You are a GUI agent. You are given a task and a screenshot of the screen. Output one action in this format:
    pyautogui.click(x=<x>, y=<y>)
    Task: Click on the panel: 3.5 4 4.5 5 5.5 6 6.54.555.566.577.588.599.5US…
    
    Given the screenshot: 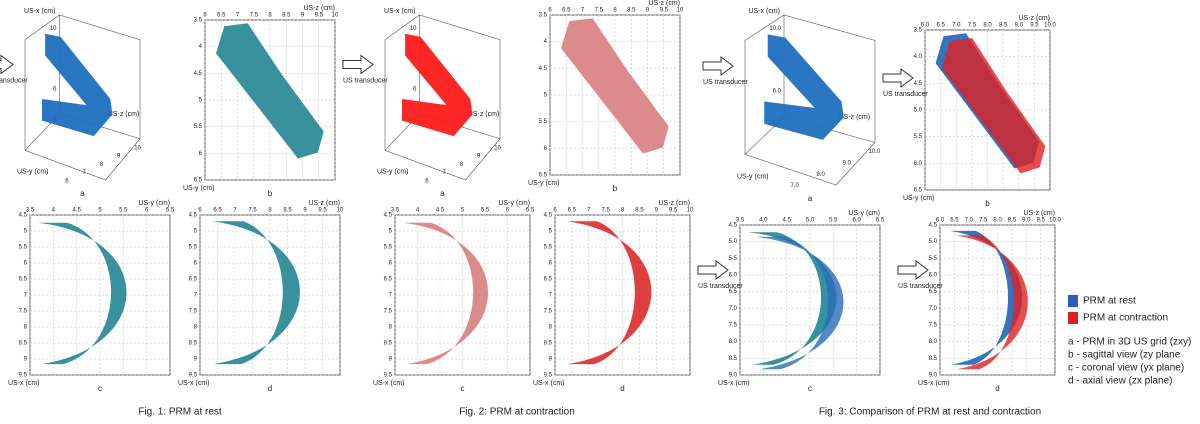 What is the action you would take?
    pyautogui.click(x=91, y=296)
    